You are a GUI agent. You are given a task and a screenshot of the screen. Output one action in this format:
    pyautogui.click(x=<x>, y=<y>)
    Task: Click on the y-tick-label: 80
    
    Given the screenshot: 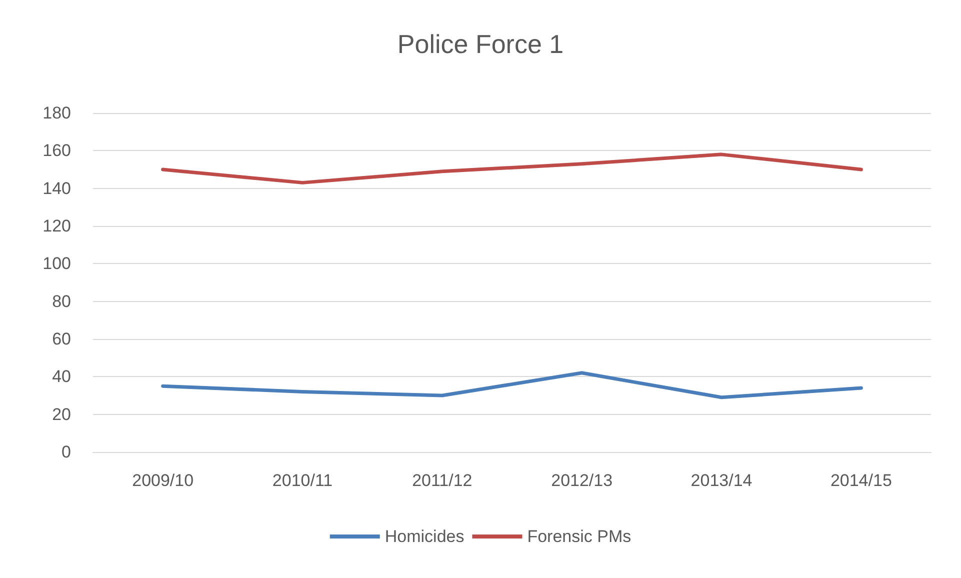 What is the action you would take?
    pyautogui.click(x=61, y=301)
    